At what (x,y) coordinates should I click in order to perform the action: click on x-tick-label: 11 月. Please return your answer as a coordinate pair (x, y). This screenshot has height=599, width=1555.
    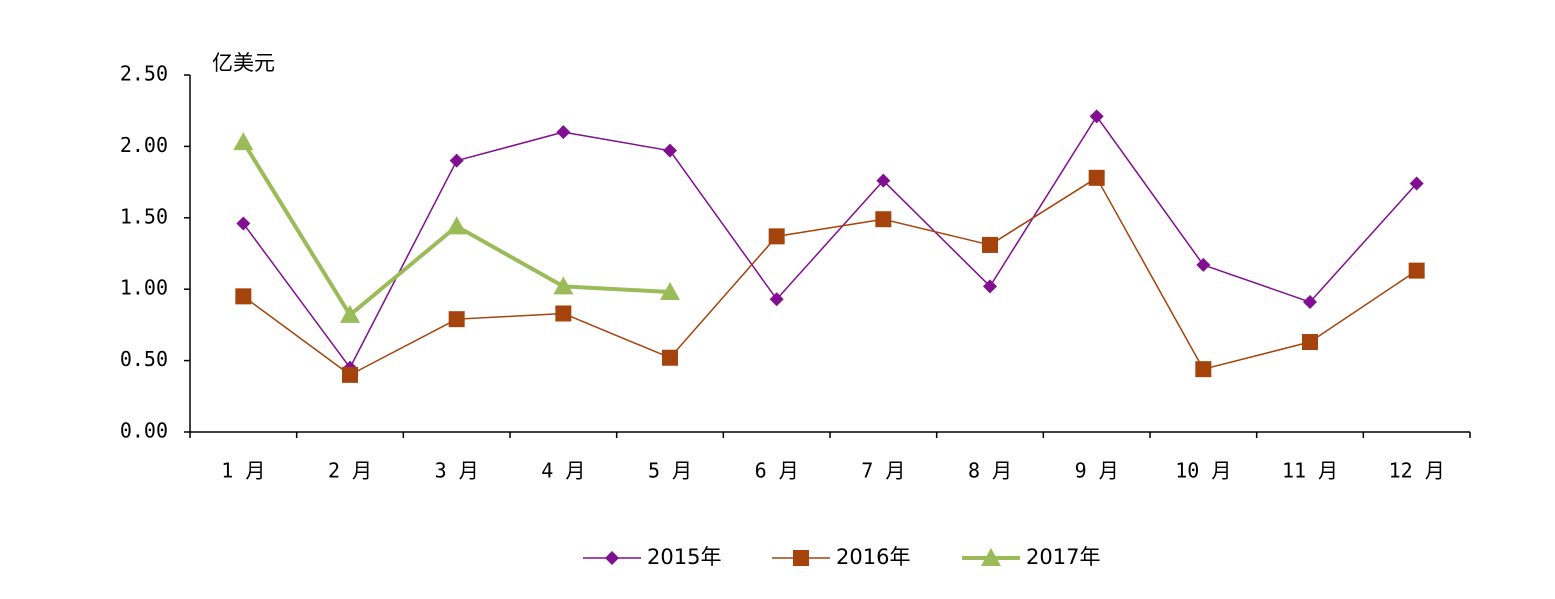
    Looking at the image, I should click on (1310, 471).